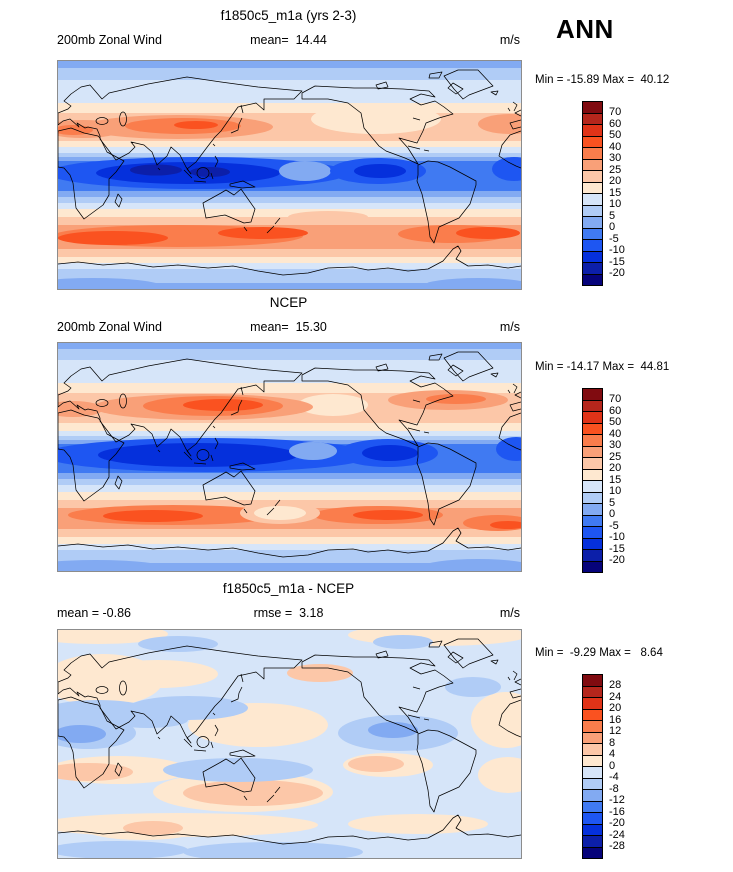  I want to click on panel-title: NCEP, so click(288, 302).